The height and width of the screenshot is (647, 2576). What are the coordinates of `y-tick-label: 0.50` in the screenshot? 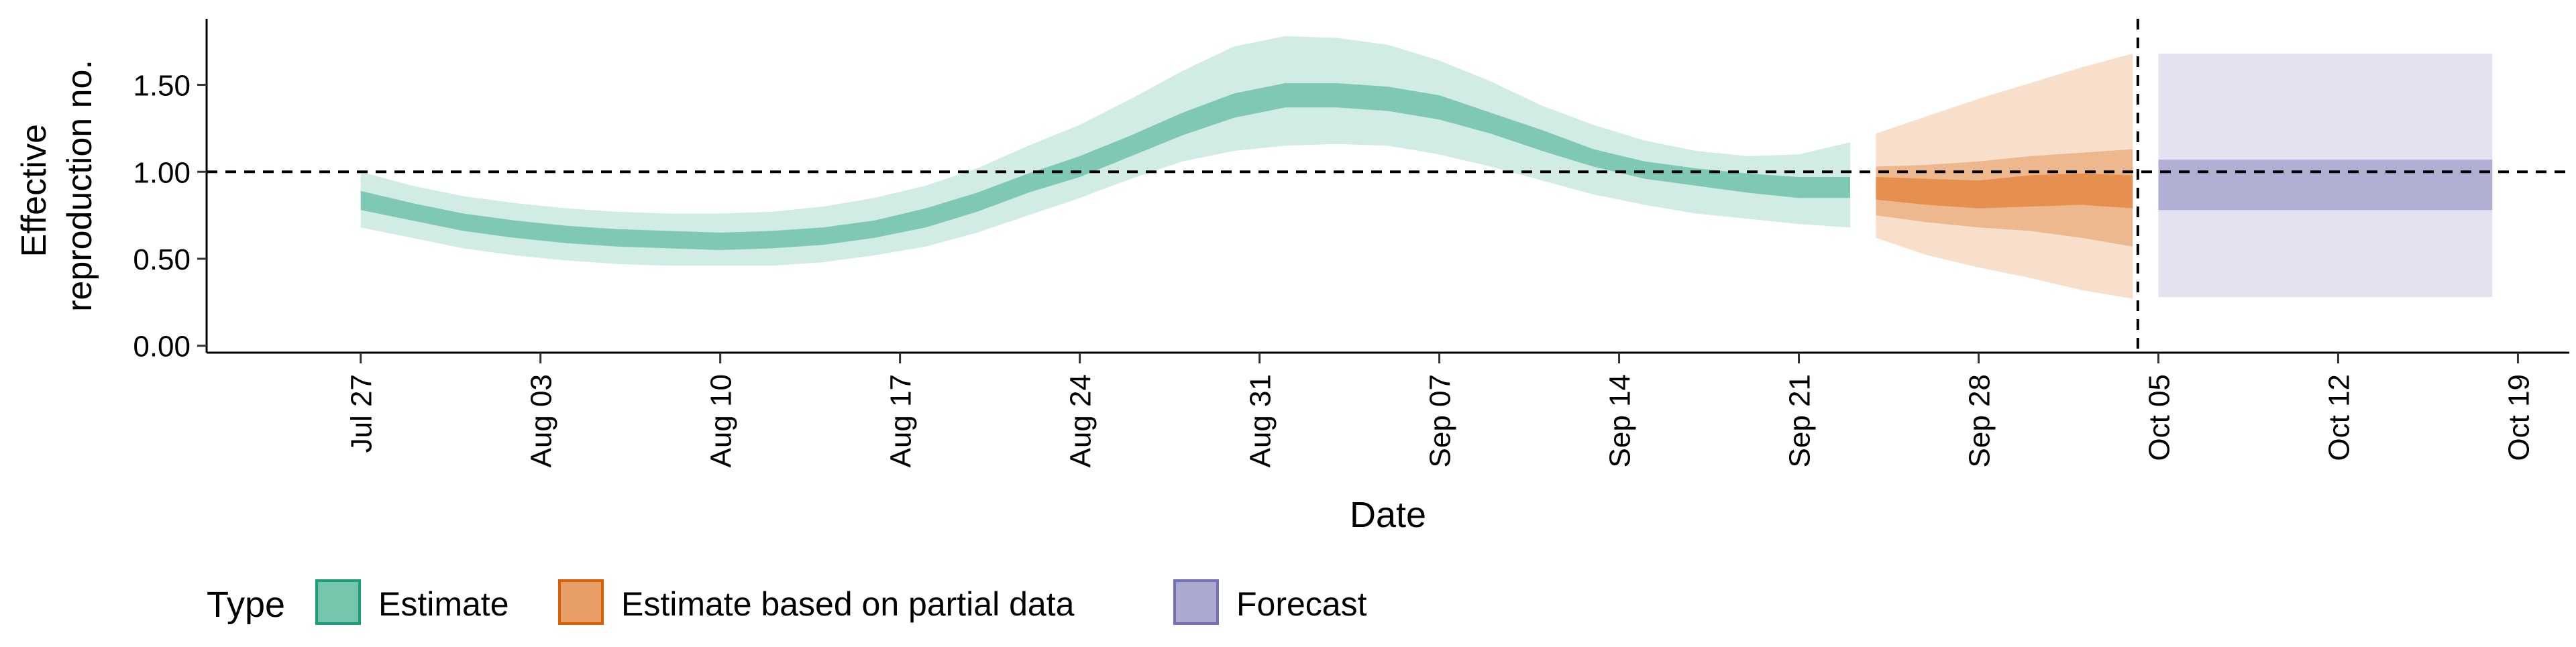 It's located at (162, 259).